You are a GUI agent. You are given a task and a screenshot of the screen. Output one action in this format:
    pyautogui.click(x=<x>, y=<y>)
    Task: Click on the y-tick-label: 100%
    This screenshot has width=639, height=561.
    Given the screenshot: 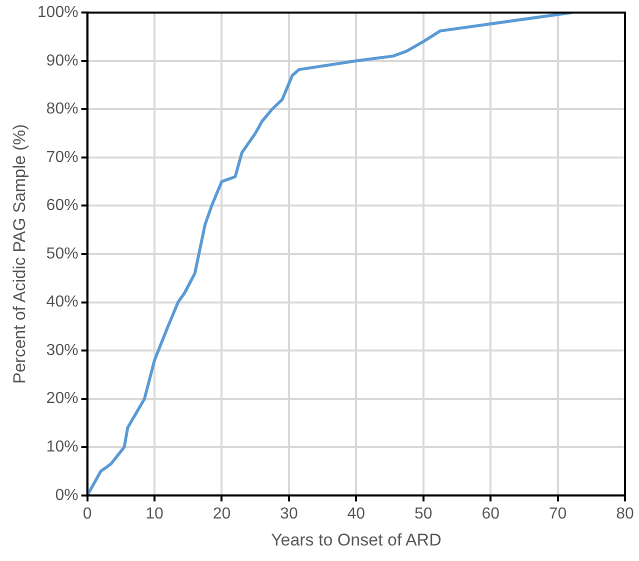 What is the action you would take?
    pyautogui.click(x=57, y=13)
    